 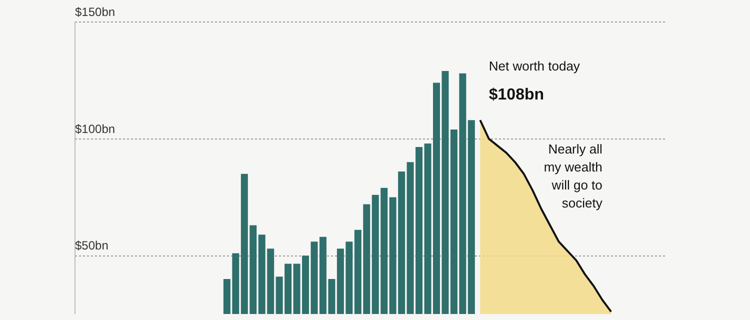 I want to click on annotation: $108bn, so click(x=516, y=95).